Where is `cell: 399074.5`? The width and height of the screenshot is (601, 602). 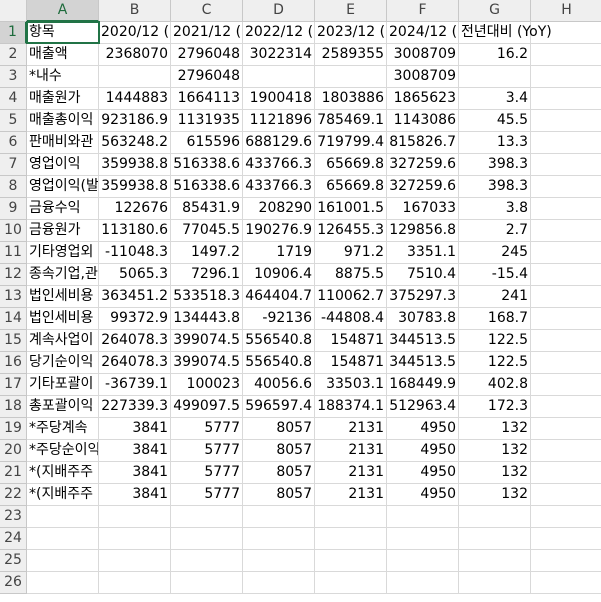
cell: 399074.5 is located at coordinates (207, 341).